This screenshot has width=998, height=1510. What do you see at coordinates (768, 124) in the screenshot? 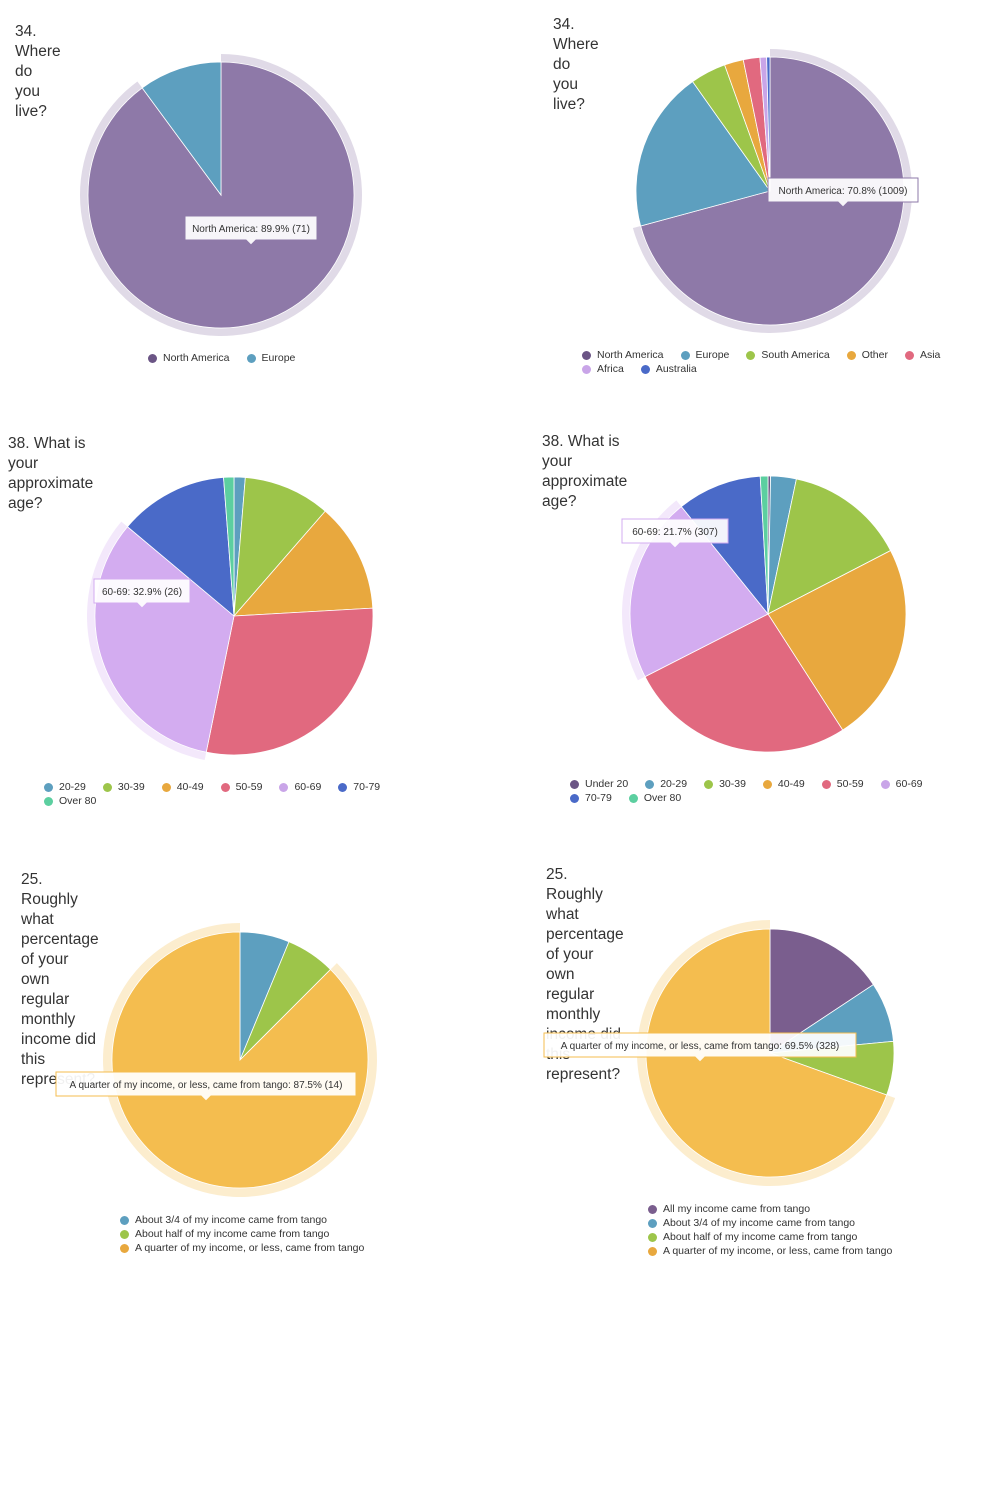
I see `pie-slice-australia` at bounding box center [768, 124].